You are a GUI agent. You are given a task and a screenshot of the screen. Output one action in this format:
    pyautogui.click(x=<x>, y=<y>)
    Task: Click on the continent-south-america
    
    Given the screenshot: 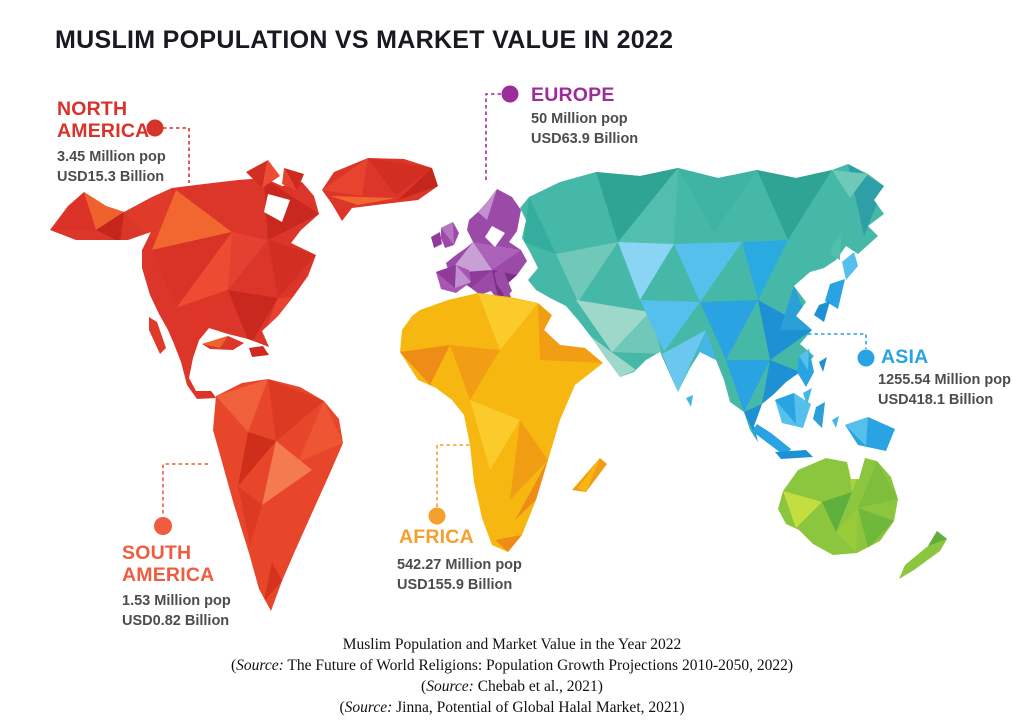 What is the action you would take?
    pyautogui.click(x=278, y=495)
    